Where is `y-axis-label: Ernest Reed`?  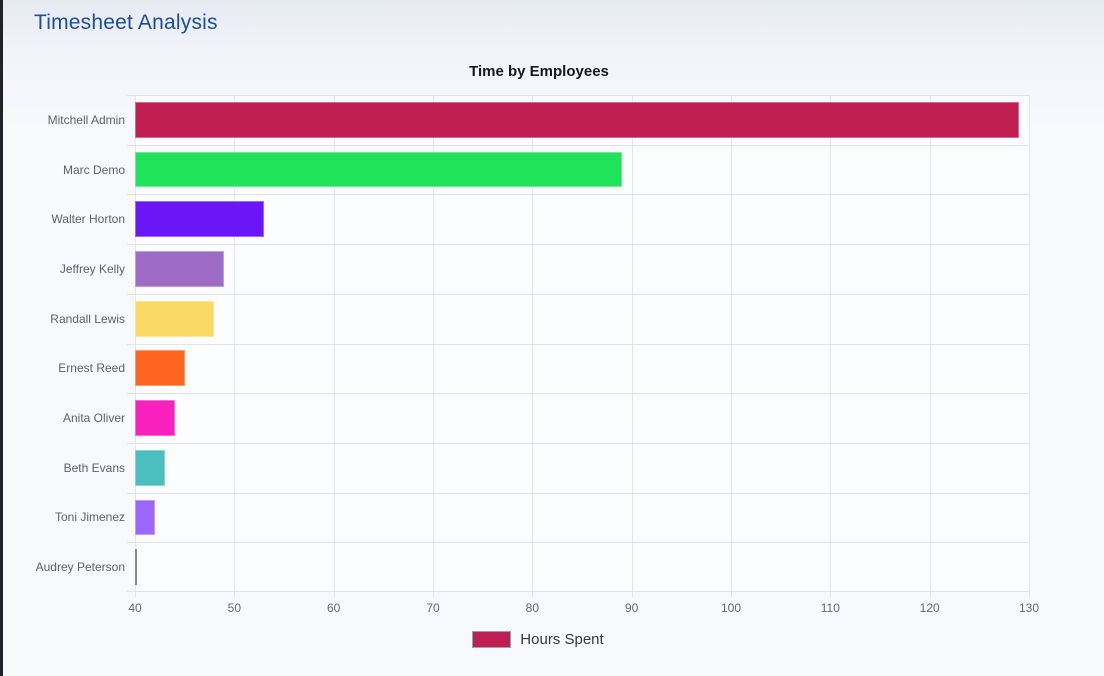 y-axis-label: Ernest Reed is located at coordinates (91, 368).